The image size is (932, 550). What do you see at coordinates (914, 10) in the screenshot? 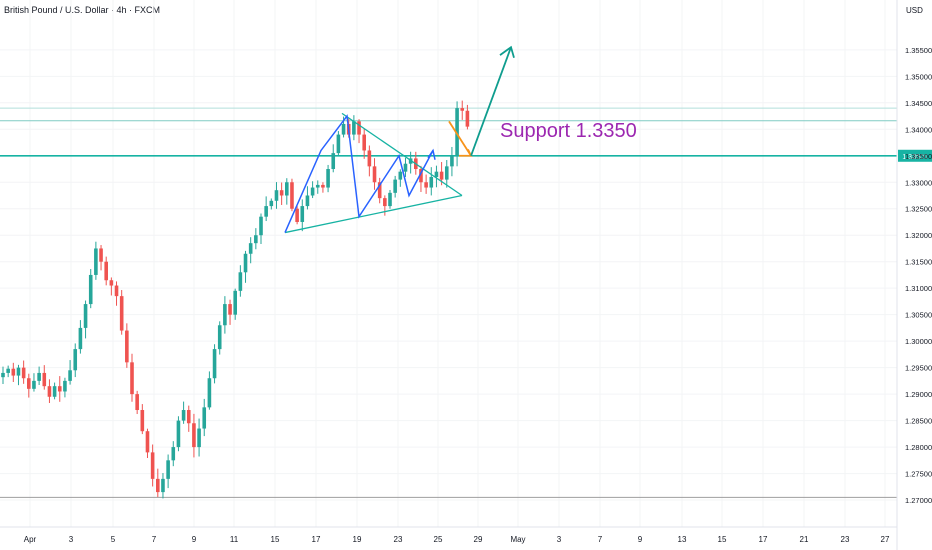
I see `currency-label: USD` at bounding box center [914, 10].